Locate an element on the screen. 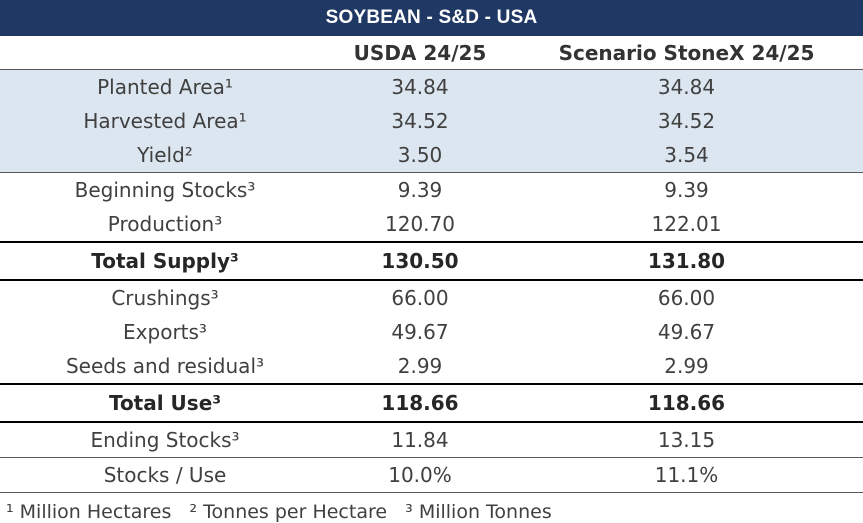 The width and height of the screenshot is (863, 523). row-label: Stocks / Use is located at coordinates (165, 475).